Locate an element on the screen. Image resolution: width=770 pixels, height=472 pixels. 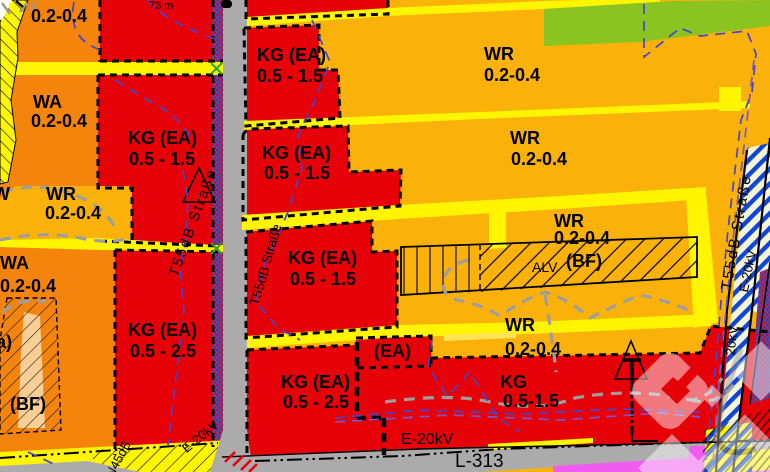
svg-text: E-20kV is located at coordinates (427, 439).